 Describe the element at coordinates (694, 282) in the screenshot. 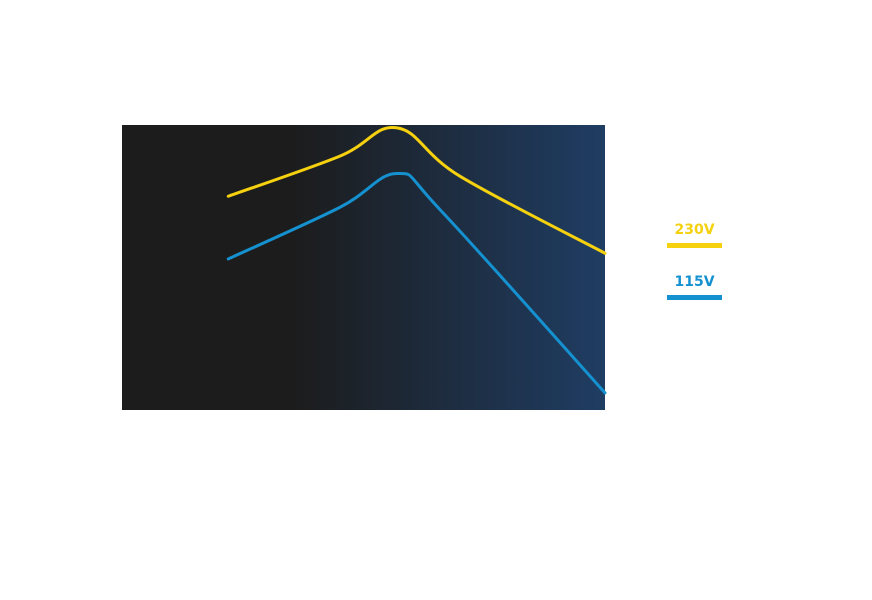

I see `legend-label: 115V` at that location.